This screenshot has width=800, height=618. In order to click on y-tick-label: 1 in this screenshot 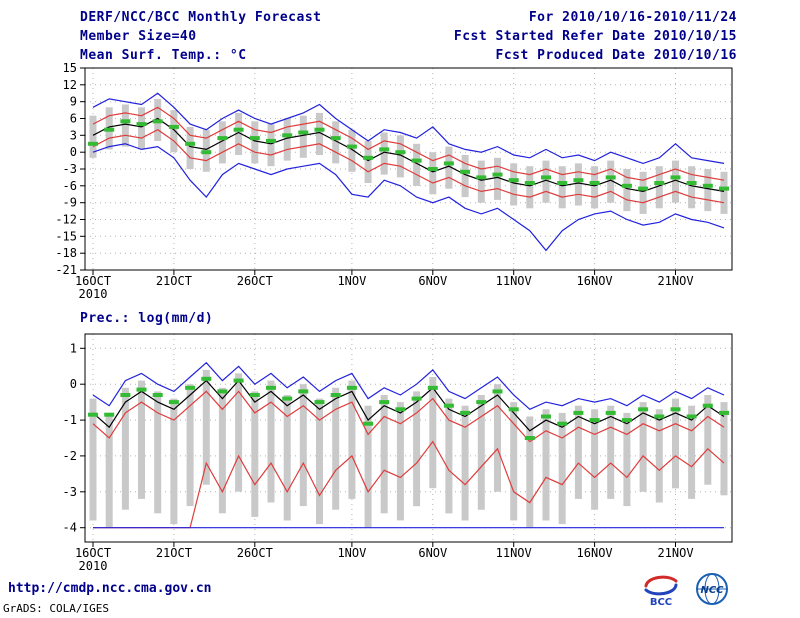, I will do `click(73, 348)`.